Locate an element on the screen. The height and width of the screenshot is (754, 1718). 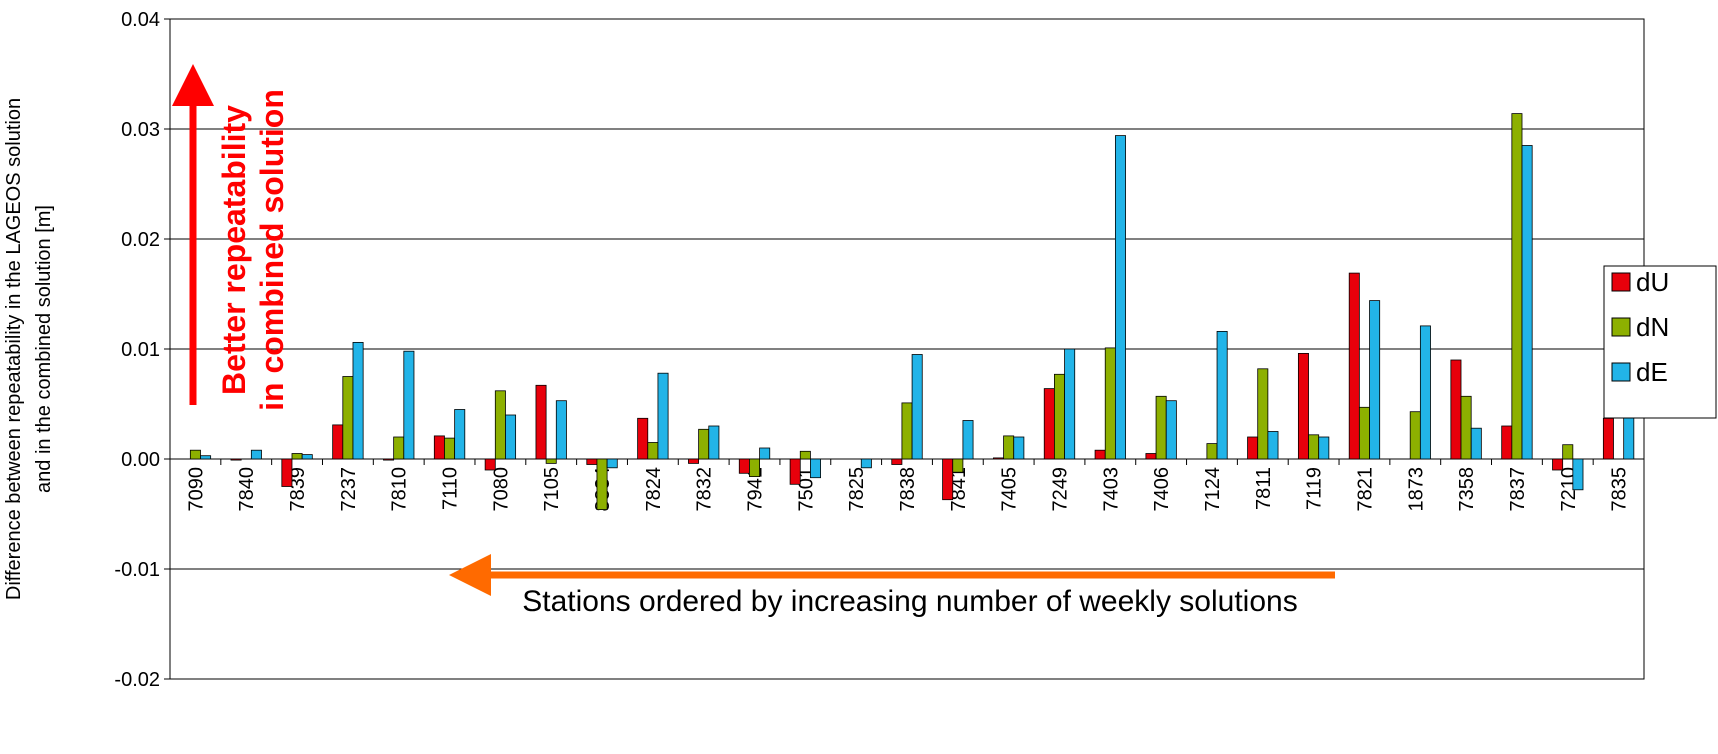
x-tick-label: 7403 is located at coordinates (1111, 489).